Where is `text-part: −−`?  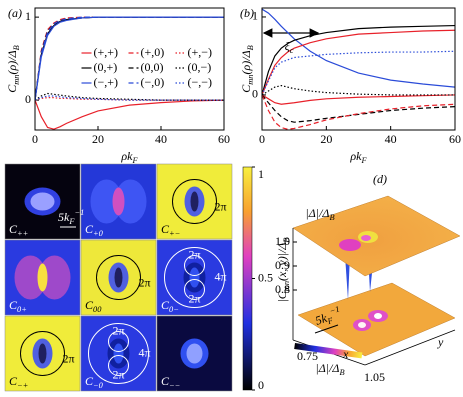 text-part: −− is located at coordinates (174, 385).